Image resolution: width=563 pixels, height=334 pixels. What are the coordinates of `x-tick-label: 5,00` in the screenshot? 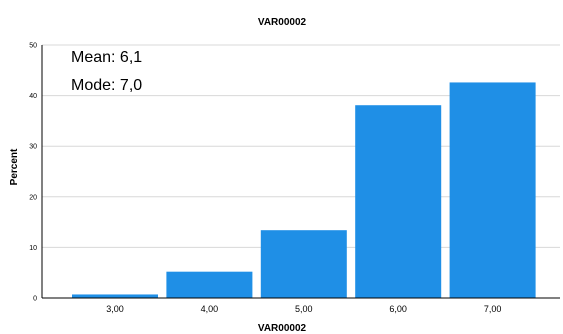 It's located at (304, 309).